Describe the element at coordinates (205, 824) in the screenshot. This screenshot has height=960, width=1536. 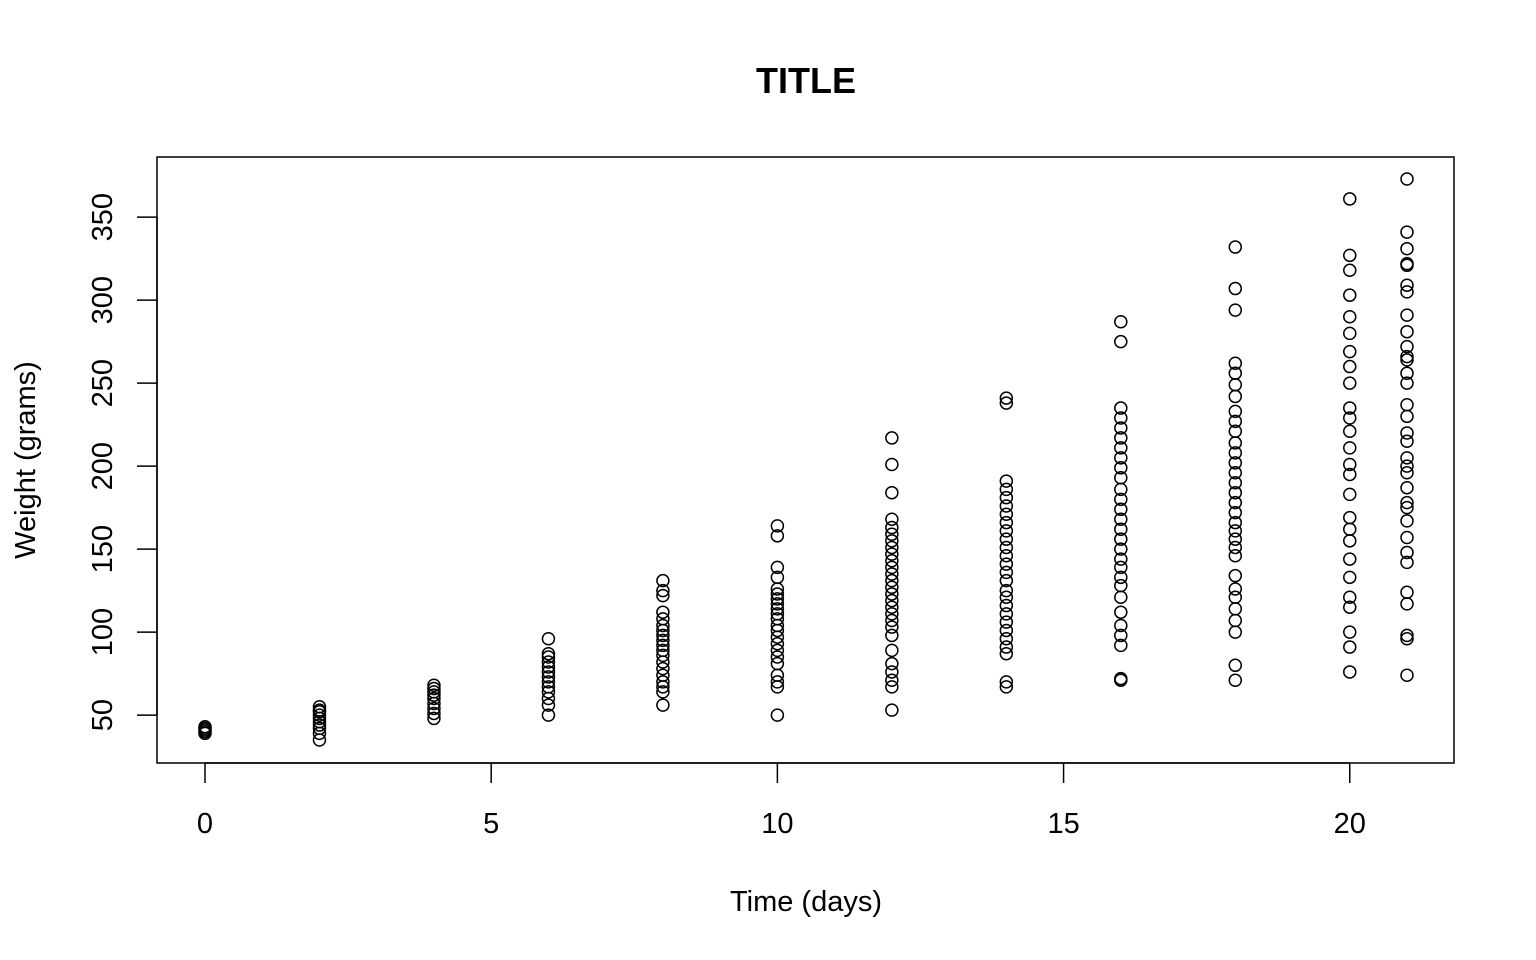
I see `x-tick-label: 0` at that location.